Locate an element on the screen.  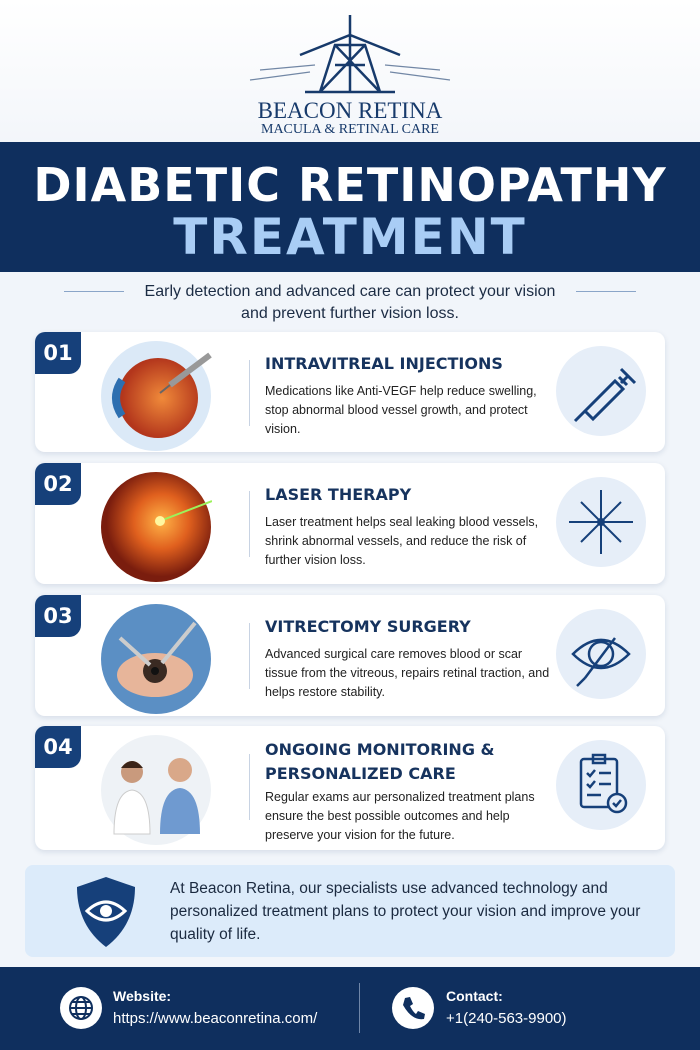
phone-icon is located at coordinates (413, 1008).